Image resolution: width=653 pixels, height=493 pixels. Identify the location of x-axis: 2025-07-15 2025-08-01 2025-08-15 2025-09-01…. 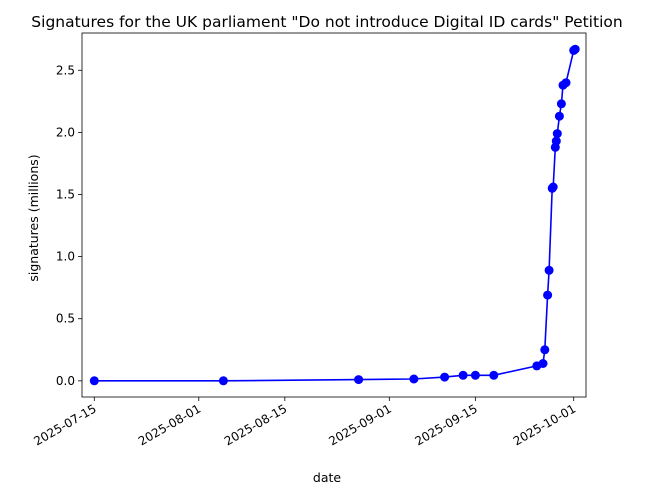
(304, 422).